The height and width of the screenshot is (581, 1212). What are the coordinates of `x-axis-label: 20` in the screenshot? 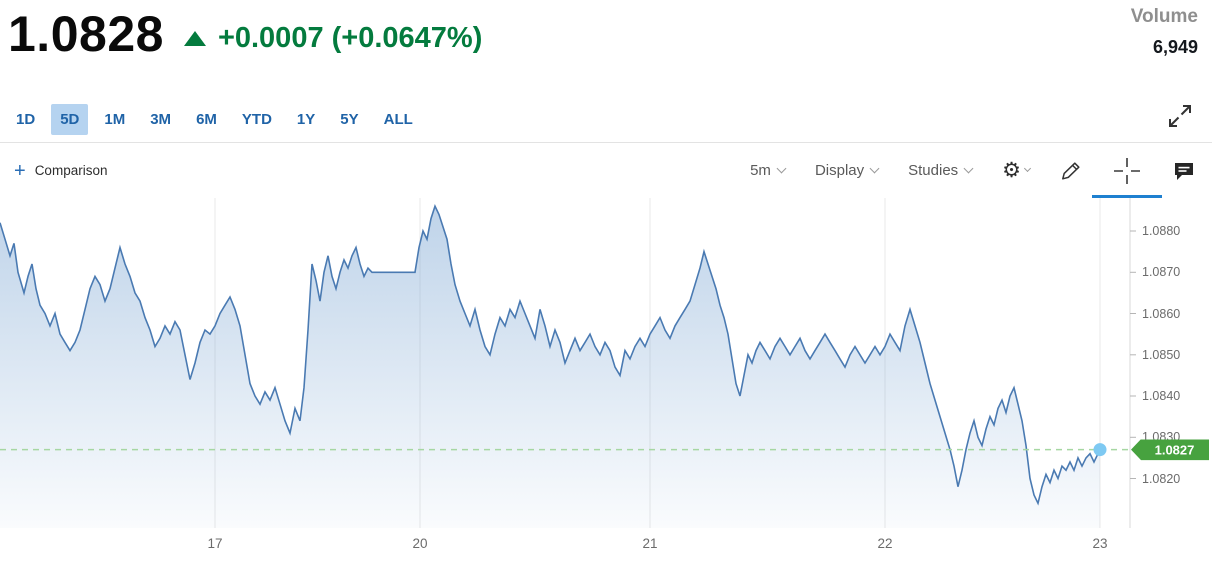 It's located at (420, 543).